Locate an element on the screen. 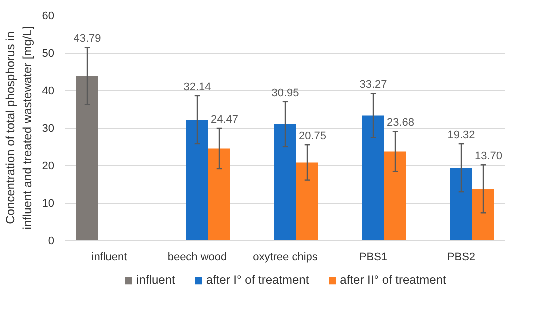 The width and height of the screenshot is (550, 335). legend-label: after II° of treatment is located at coordinates (393, 280).